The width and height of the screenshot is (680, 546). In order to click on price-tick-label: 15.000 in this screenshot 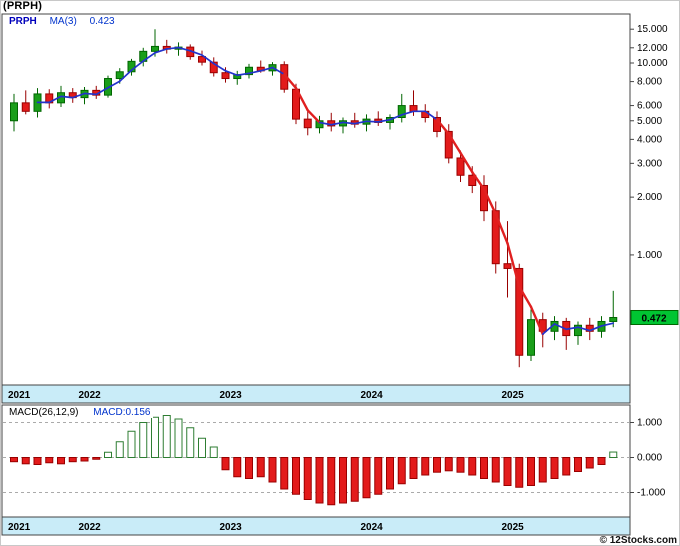, I will do `click(652, 29)`.